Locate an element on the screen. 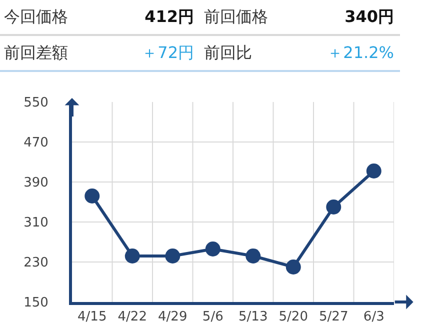  y-tick-label: 310 is located at coordinates (36, 223).